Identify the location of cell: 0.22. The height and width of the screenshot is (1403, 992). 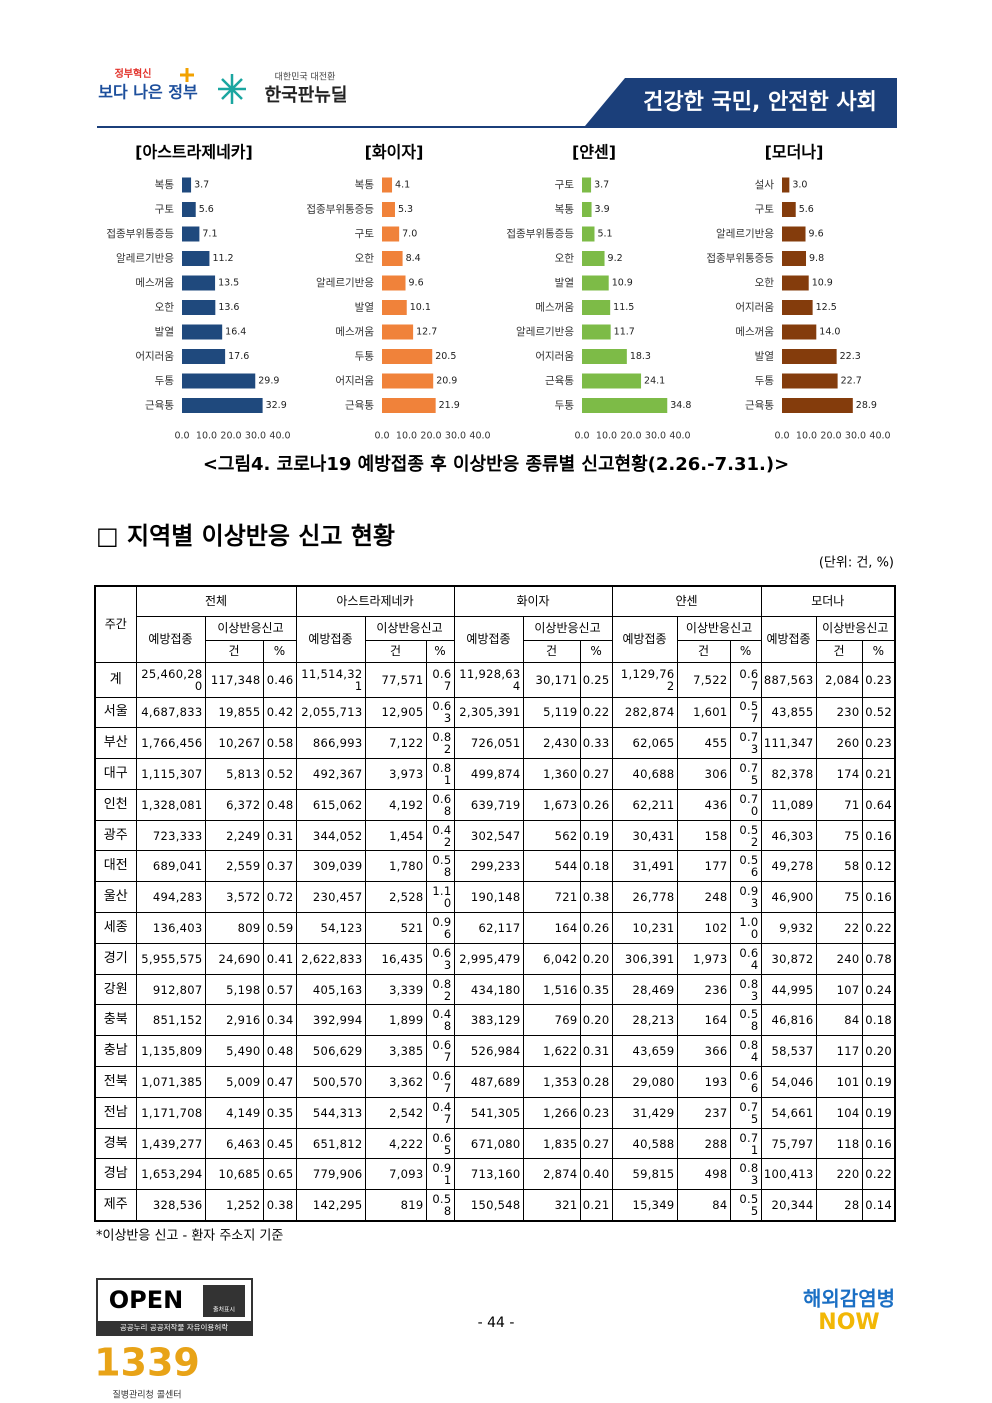
(878, 1174).